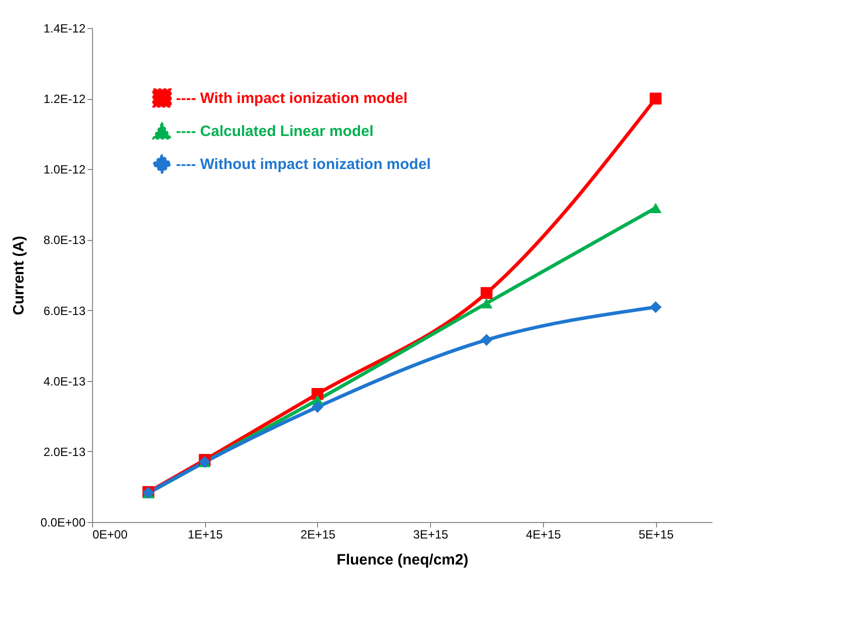 The image size is (846, 629). Describe the element at coordinates (19, 276) in the screenshot. I see `y-axis-title: Current (A)` at that location.